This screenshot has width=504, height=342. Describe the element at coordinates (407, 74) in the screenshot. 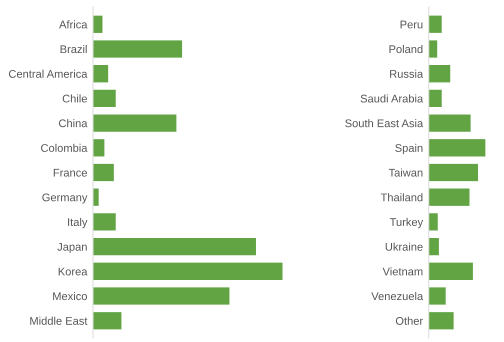

I see `y-tick-label: Russia` at that location.